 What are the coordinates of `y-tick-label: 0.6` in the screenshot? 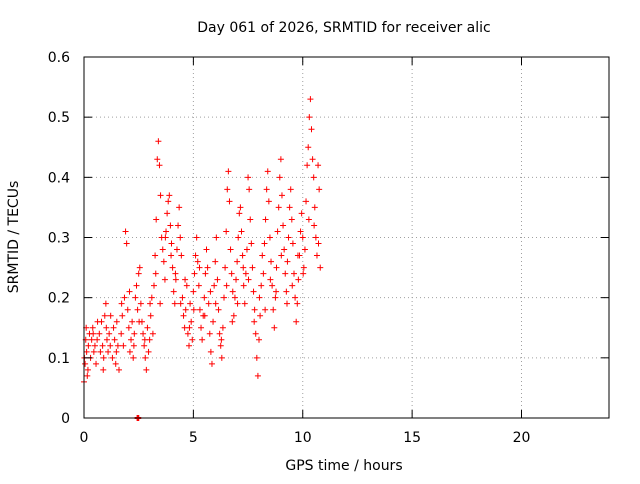 It's located at (59, 58).